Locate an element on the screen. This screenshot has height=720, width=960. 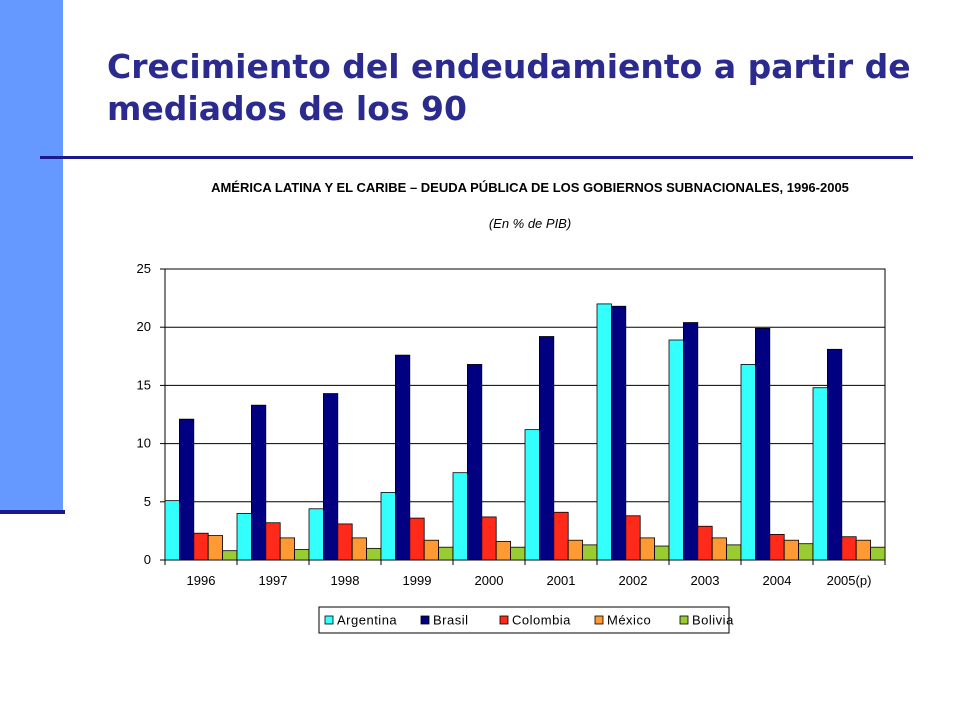
title-divider is located at coordinates (476, 157).